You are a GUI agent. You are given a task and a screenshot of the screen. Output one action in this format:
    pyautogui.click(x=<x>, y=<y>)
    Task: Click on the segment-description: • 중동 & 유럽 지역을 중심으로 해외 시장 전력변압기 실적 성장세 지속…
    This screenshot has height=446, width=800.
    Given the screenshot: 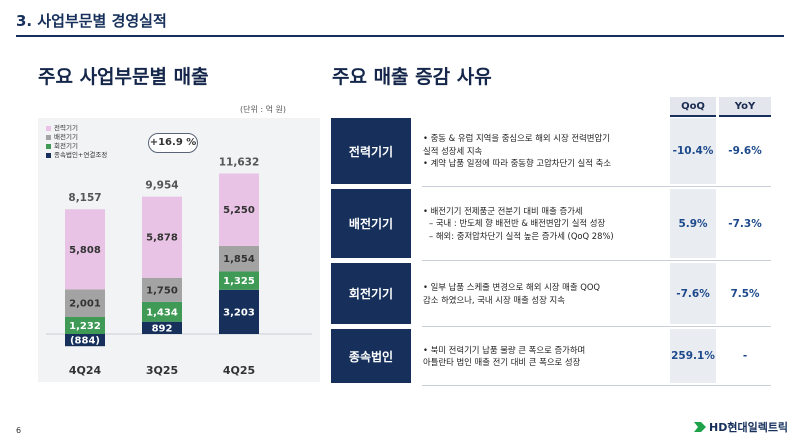 What is the action you would take?
    pyautogui.click(x=545, y=151)
    